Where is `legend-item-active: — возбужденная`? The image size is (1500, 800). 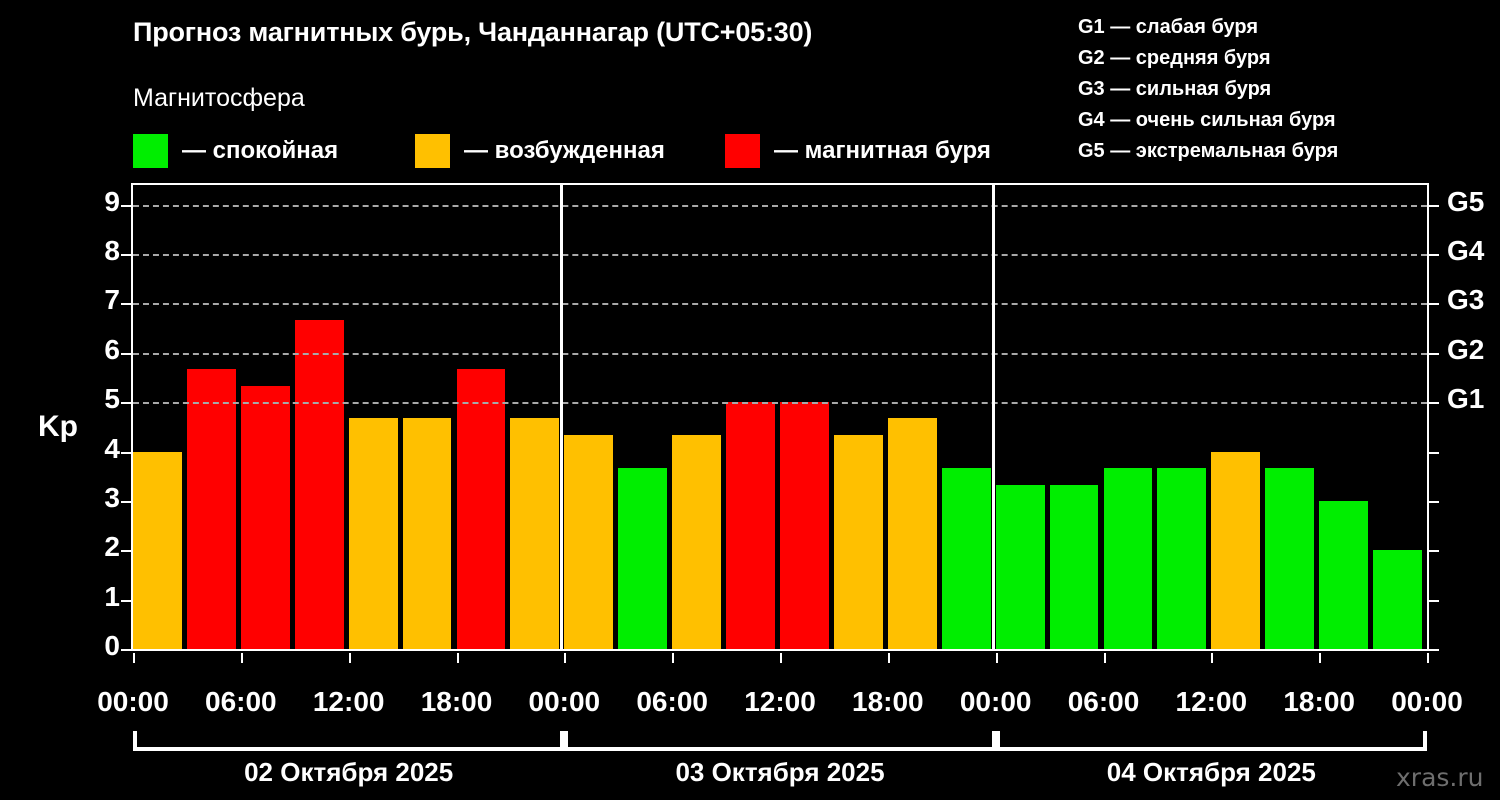 legend-item-active: — возбужденная is located at coordinates (540, 151).